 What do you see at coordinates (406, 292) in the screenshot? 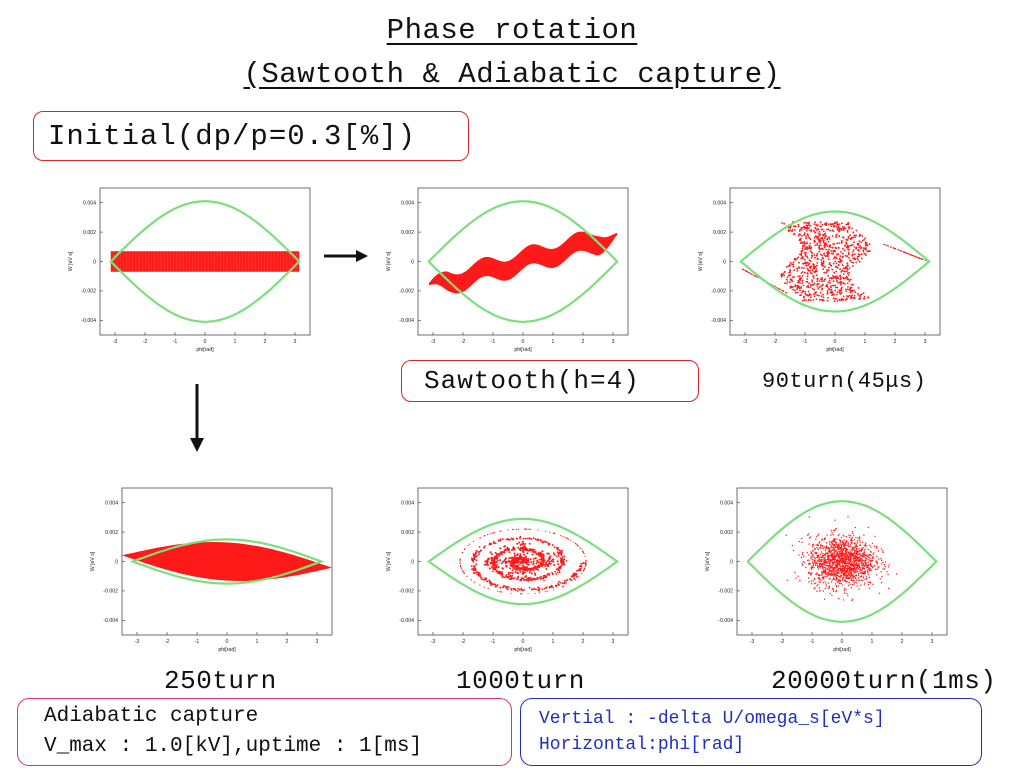
I see `y-tick-label: -0.002` at bounding box center [406, 292].